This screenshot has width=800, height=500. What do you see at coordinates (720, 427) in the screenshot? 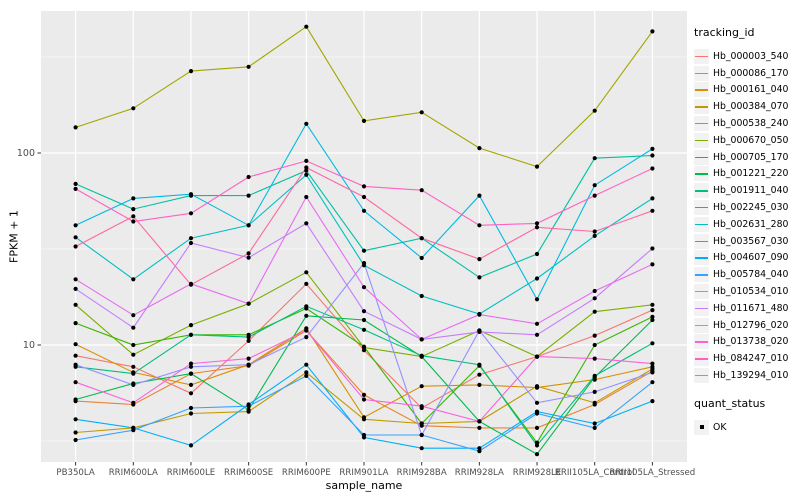
I see `legend-item-label: OK` at bounding box center [720, 427].